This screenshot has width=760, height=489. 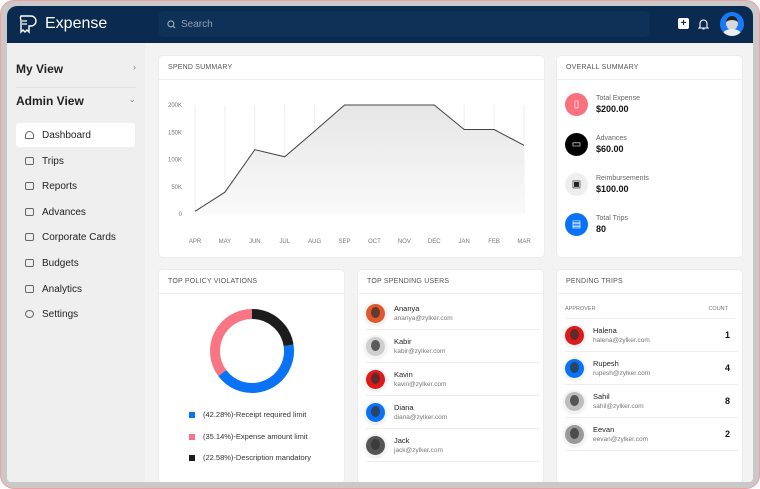 I want to click on chevron-right-icon: ›, so click(x=134, y=67).